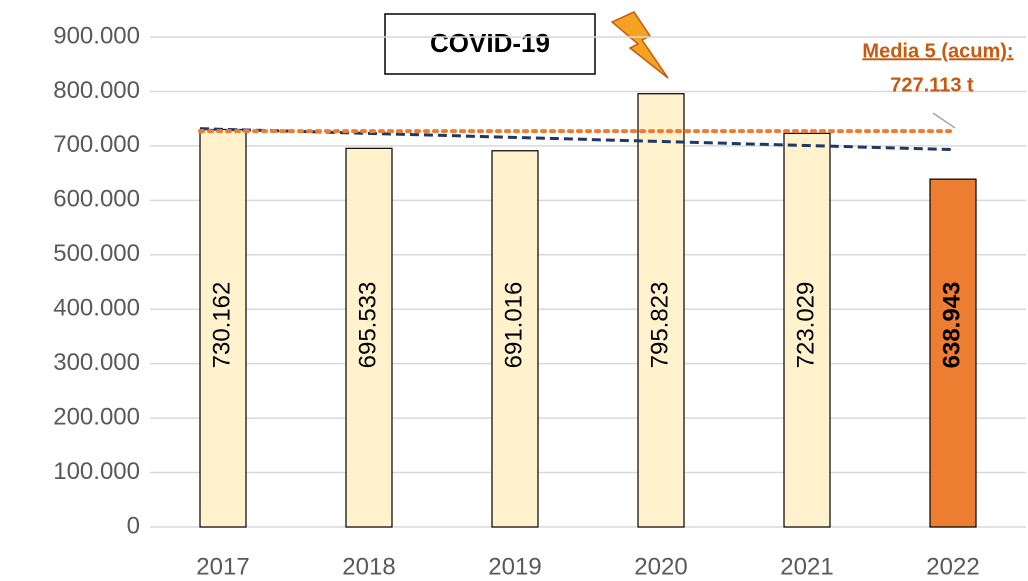 The image size is (1028, 581). Describe the element at coordinates (96, 90) in the screenshot. I see `y-tick-label: 800.000` at that location.